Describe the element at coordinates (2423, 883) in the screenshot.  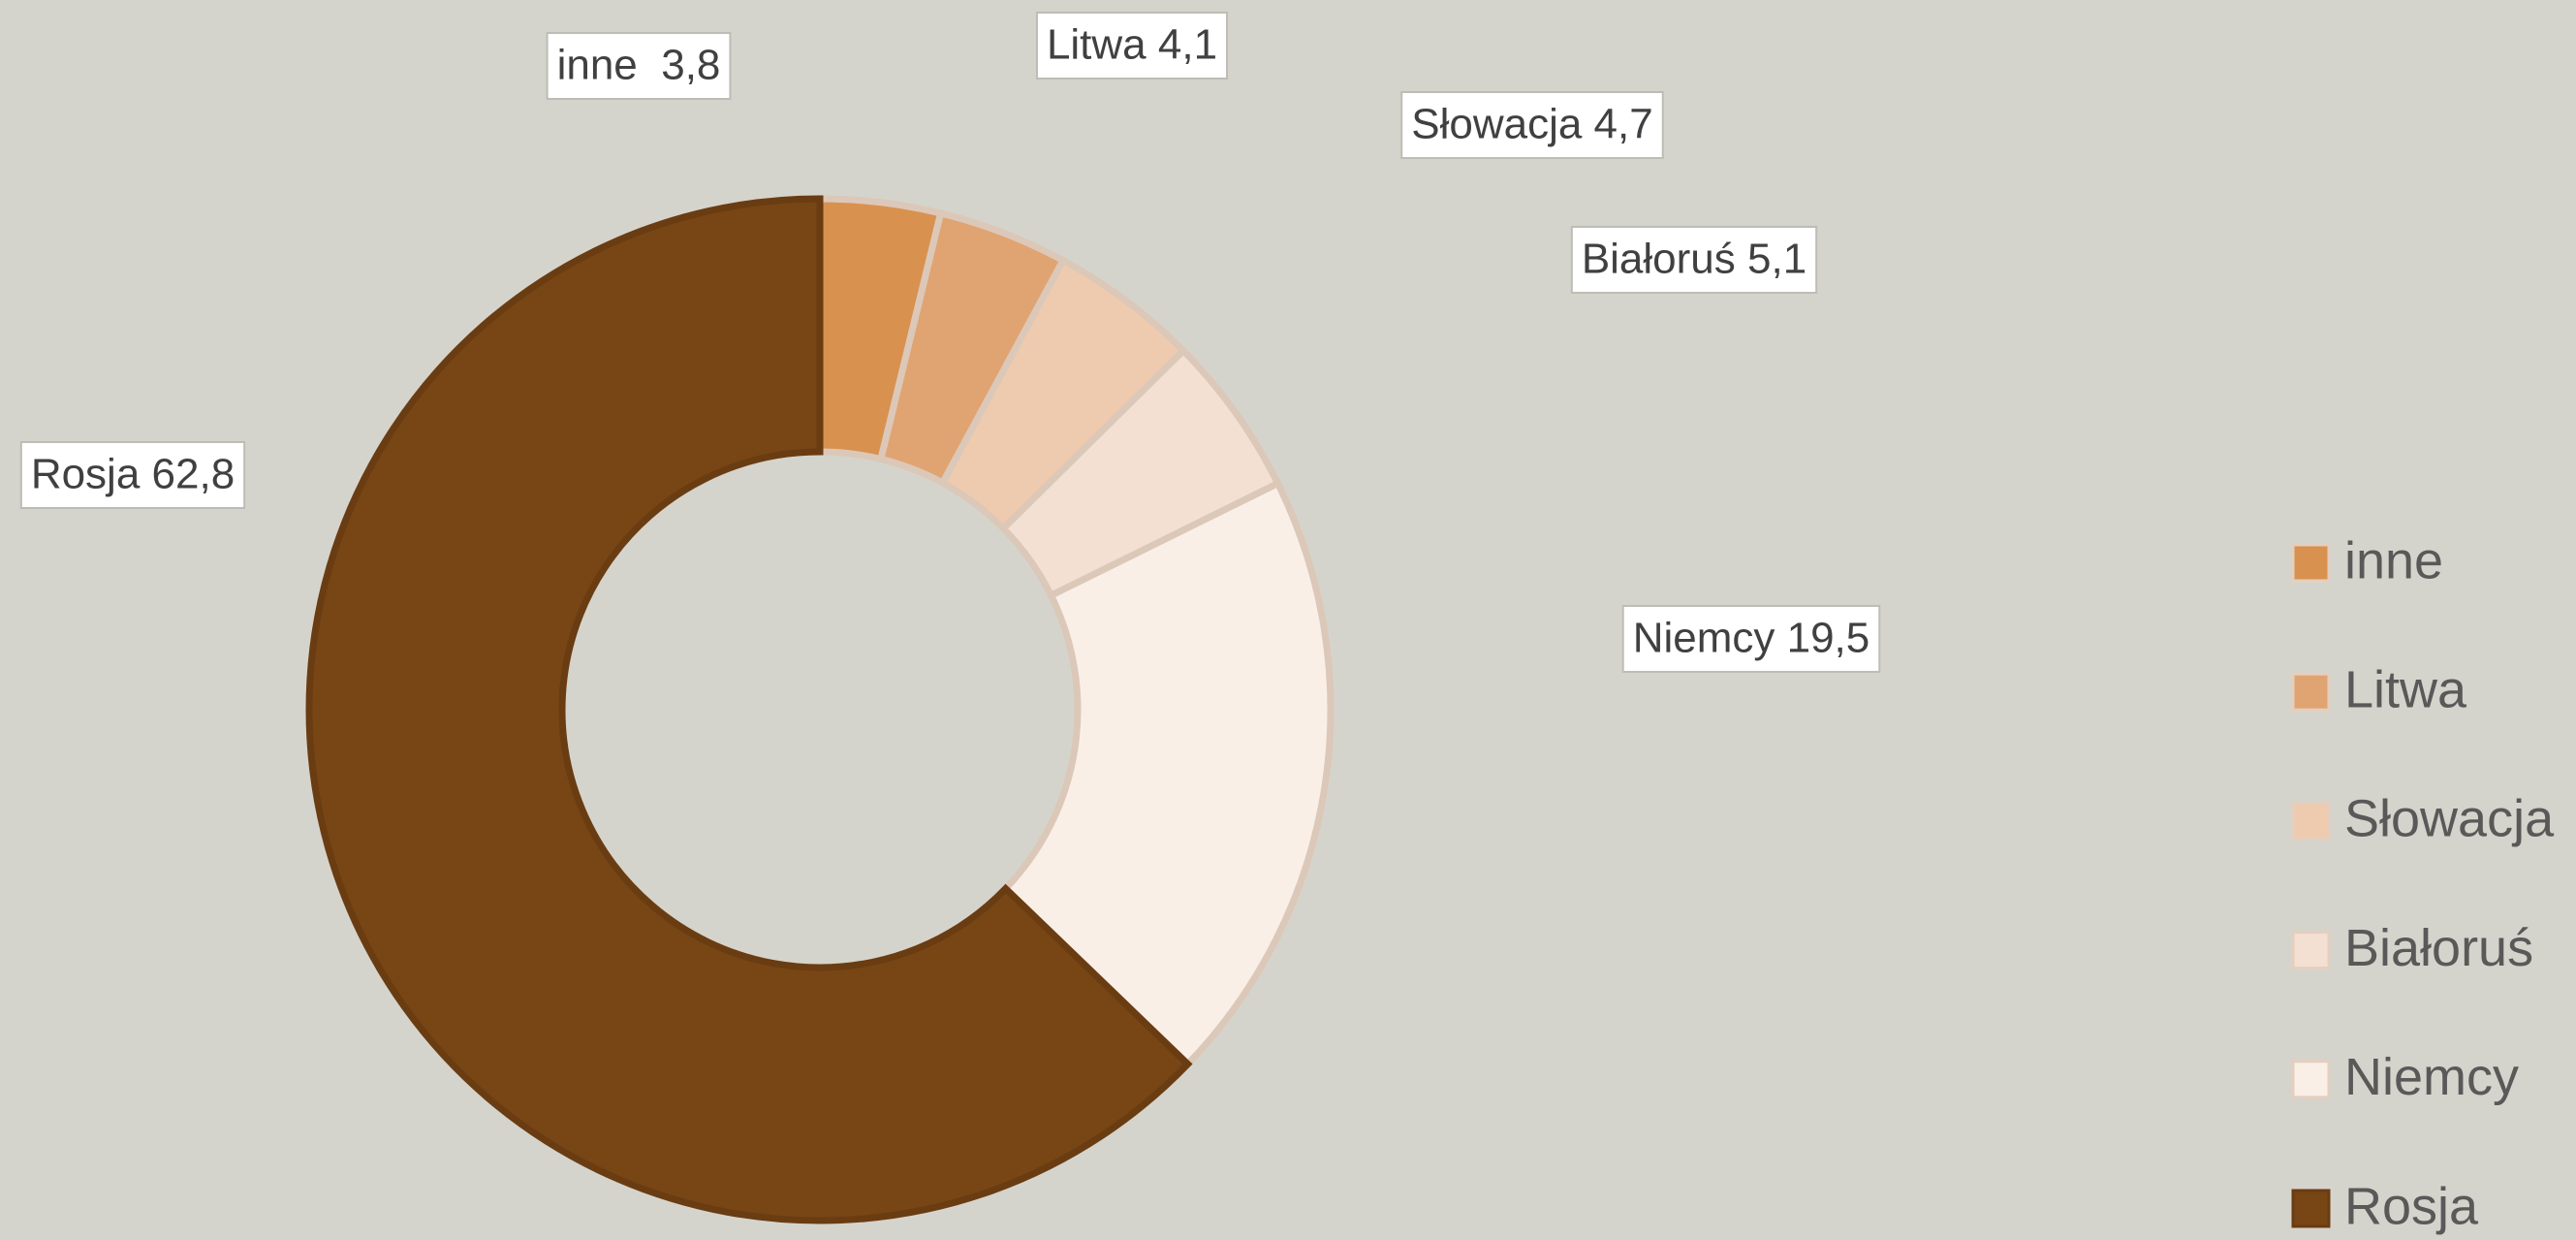
I see `legend: inne Litwa Słowacja Białoruś Niemcy Rosja` at that location.